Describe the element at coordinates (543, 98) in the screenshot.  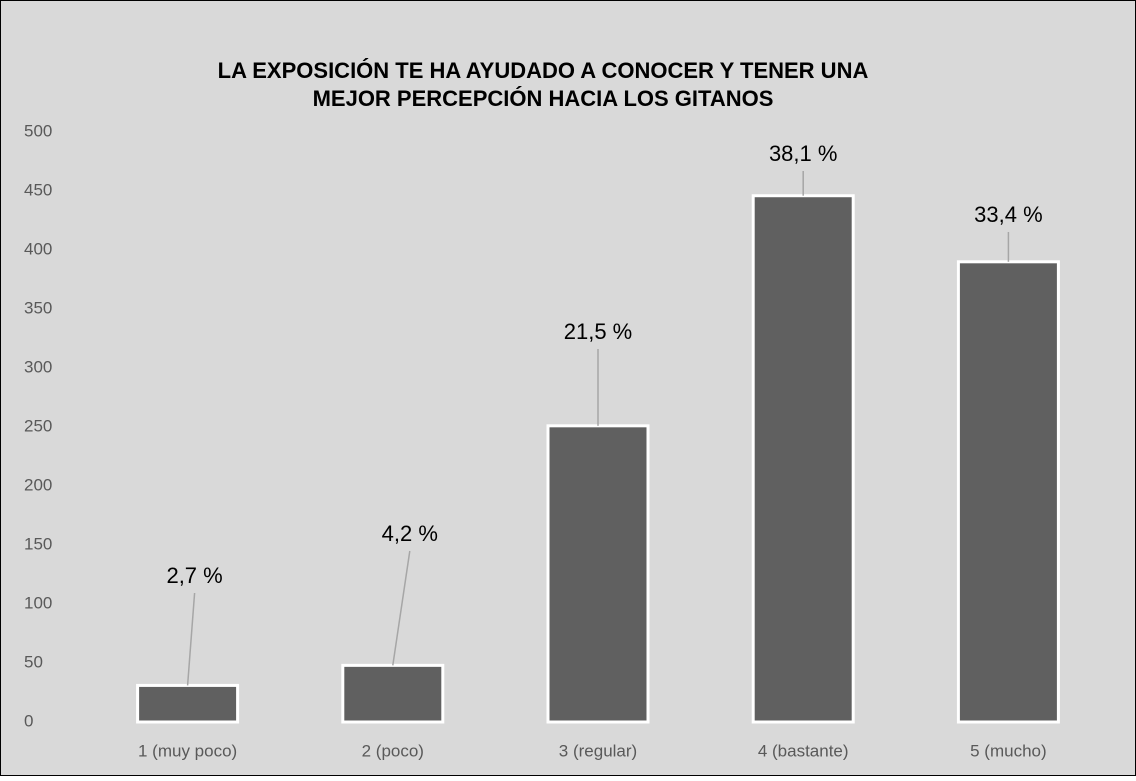
I see `chart-title: MEJOR PERCEPCIÓN HACIA LOS GITANOS` at that location.